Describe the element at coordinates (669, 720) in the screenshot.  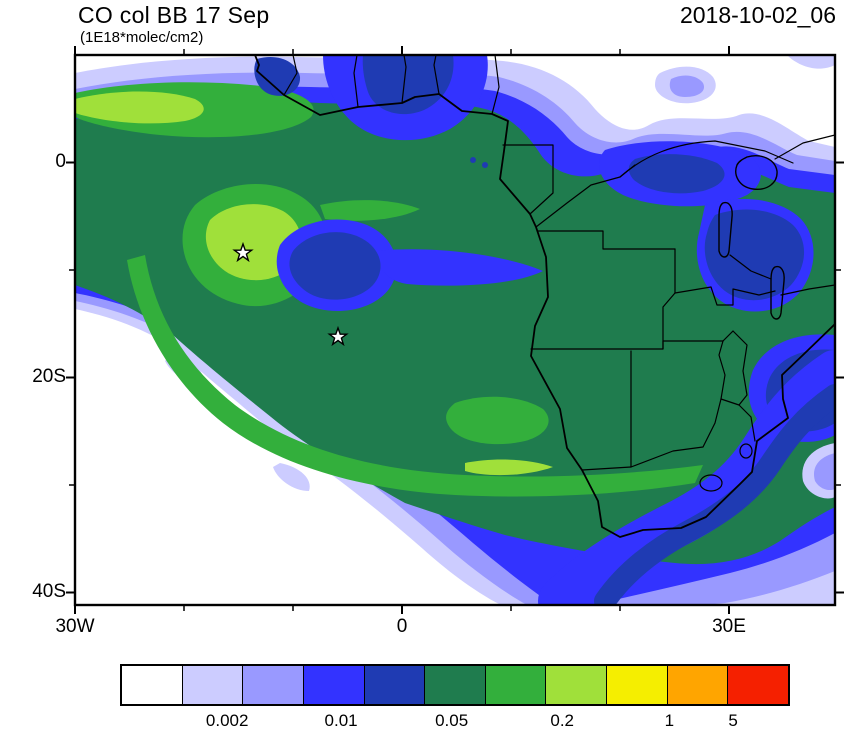
I see `colorbar-tick-label: 1` at that location.